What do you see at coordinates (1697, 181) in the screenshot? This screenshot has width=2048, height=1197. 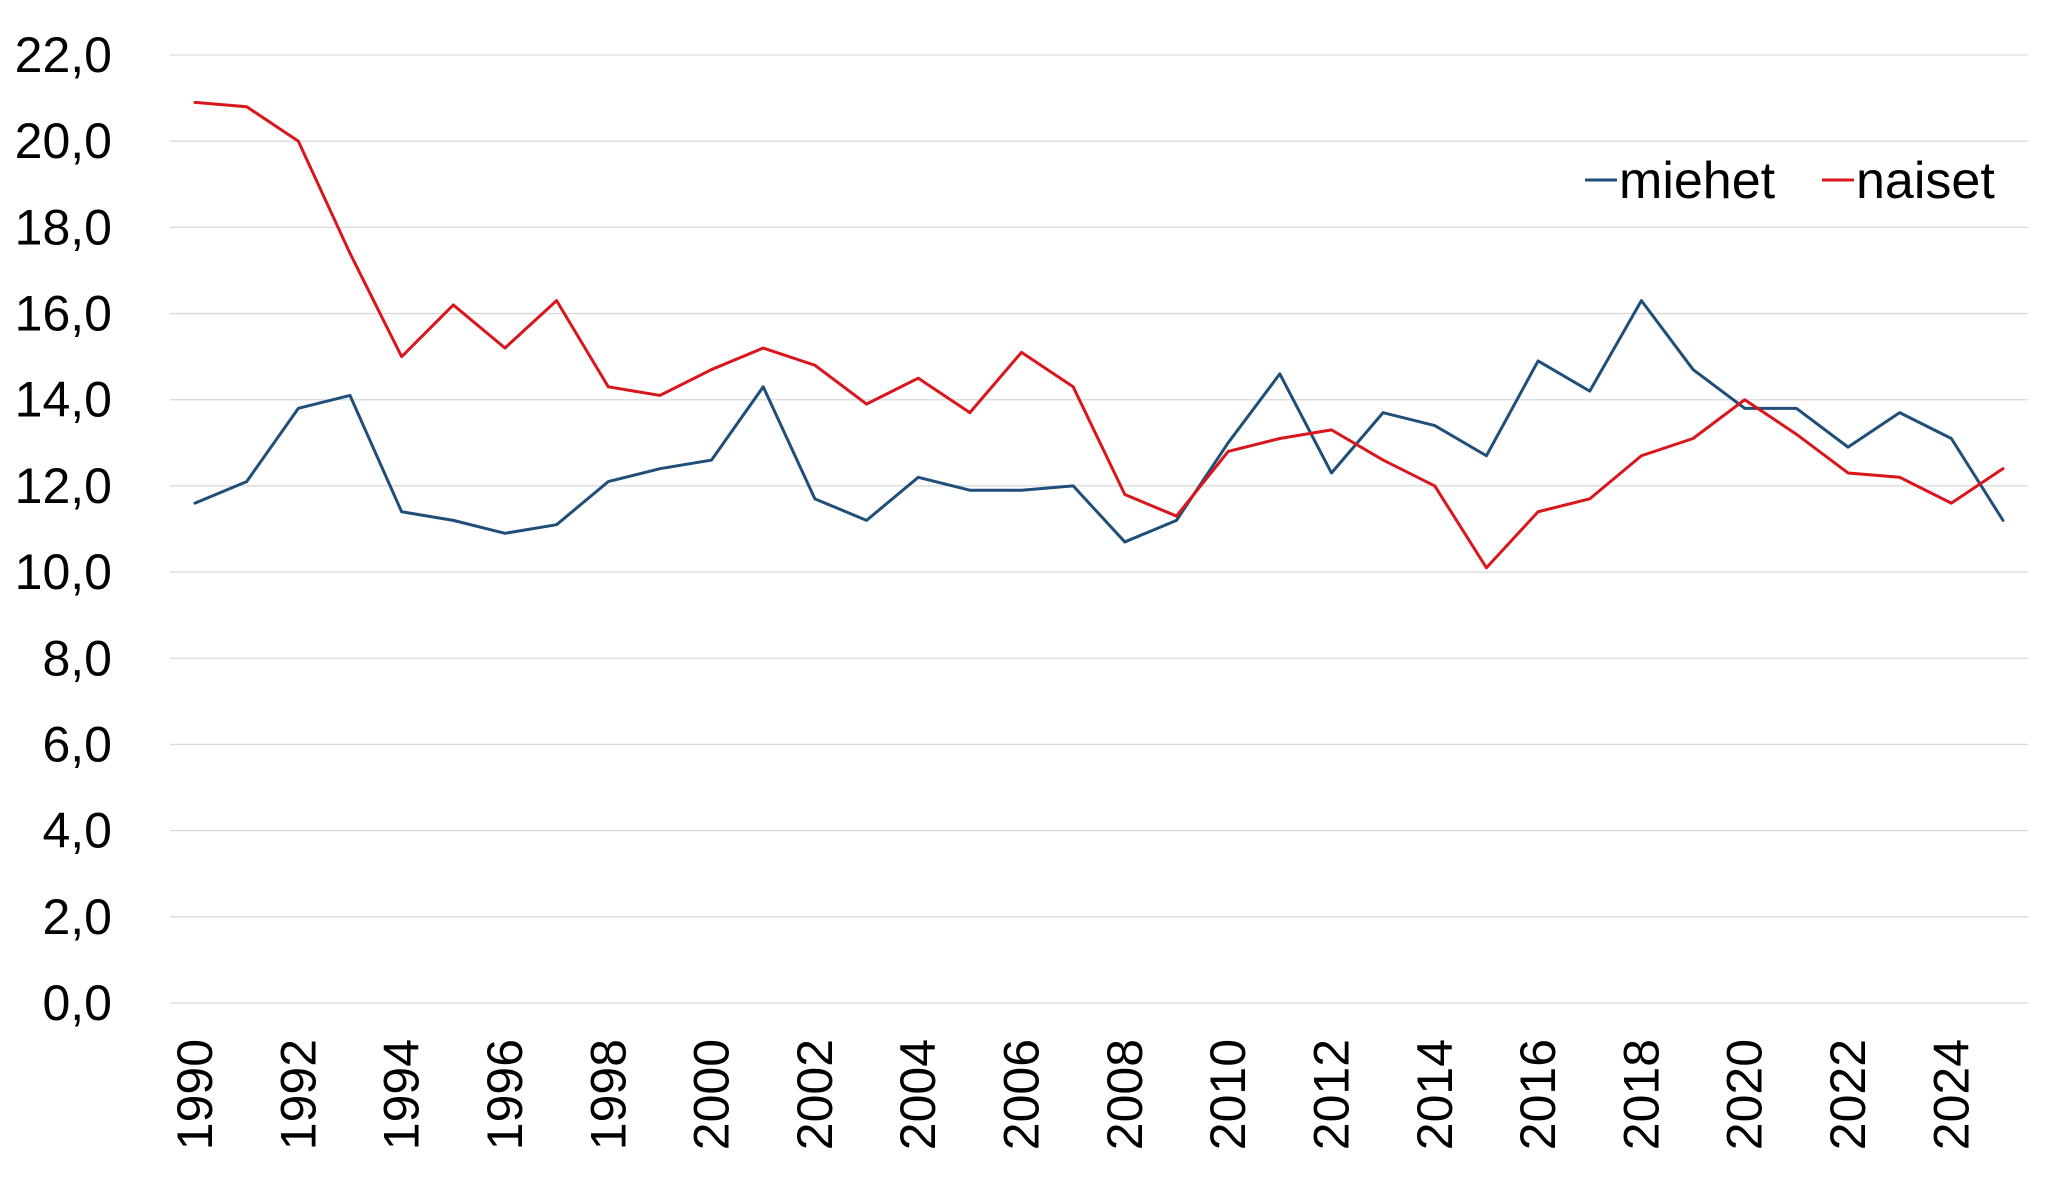 I see `legend-label-miehet: miehet` at bounding box center [1697, 181].